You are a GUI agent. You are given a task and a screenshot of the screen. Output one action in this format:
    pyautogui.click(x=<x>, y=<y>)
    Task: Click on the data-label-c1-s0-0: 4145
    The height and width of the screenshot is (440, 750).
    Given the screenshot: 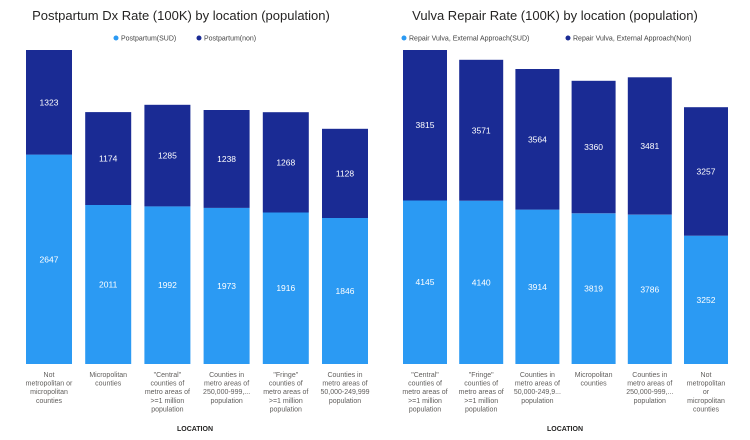 What is the action you would take?
    pyautogui.click(x=425, y=282)
    